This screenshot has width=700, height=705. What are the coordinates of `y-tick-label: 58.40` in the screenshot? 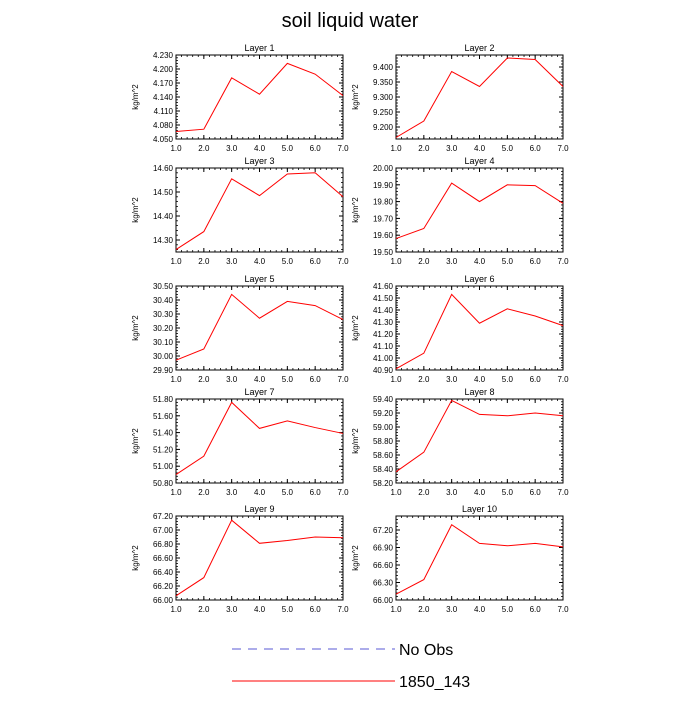 It's located at (383, 469).